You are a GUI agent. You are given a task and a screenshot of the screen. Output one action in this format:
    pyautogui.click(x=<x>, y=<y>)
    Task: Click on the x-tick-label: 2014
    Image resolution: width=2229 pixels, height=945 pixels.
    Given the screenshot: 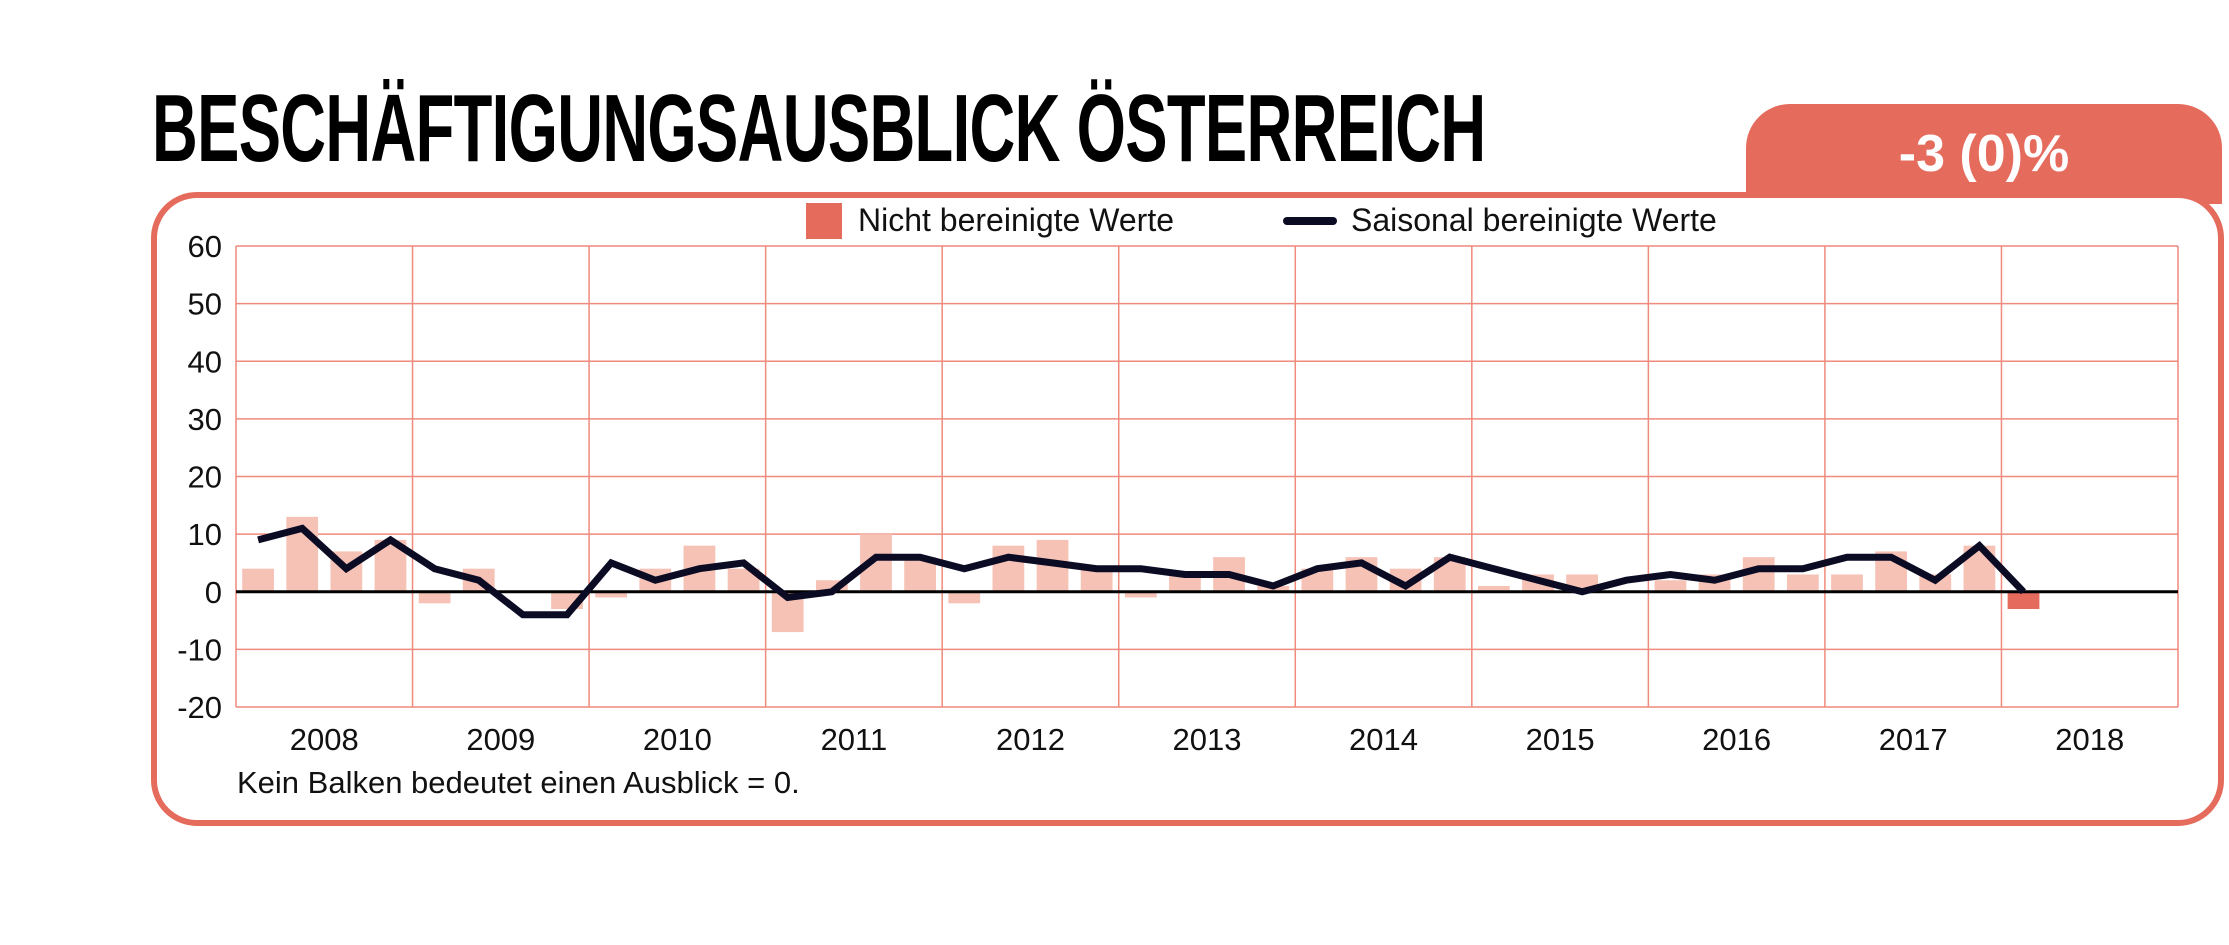 What is the action you would take?
    pyautogui.click(x=1383, y=739)
    